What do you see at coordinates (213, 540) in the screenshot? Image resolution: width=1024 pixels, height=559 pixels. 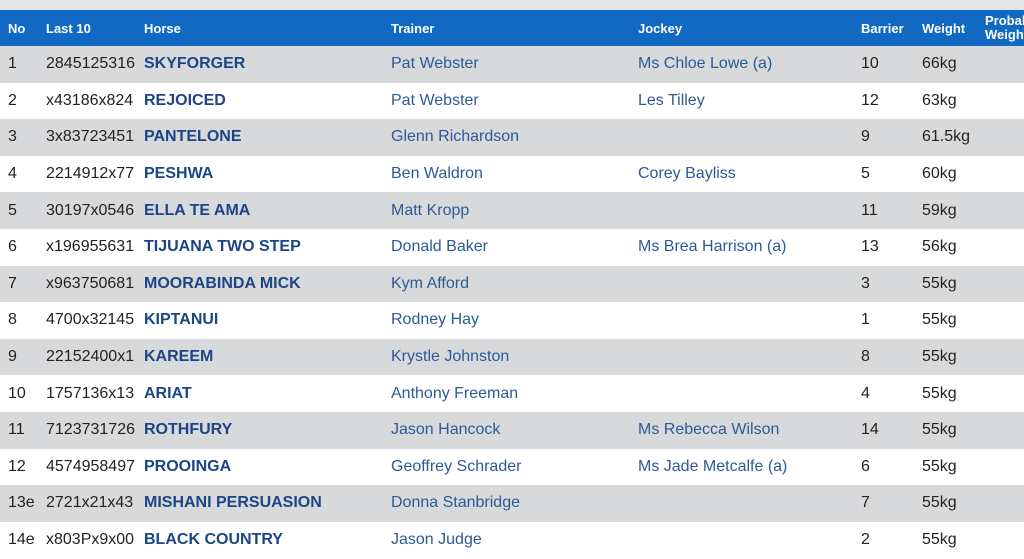 I see `horse-cell: BLACK COUNTRY` at bounding box center [213, 540].